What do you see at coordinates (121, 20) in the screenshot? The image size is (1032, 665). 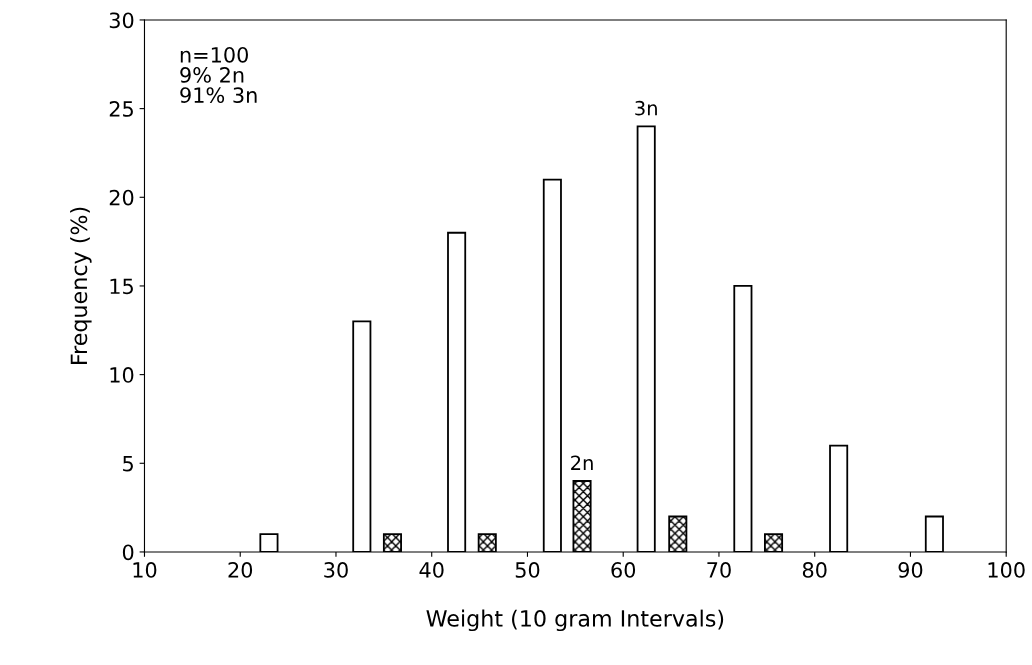 I see `y-tick-label: 30` at bounding box center [121, 20].